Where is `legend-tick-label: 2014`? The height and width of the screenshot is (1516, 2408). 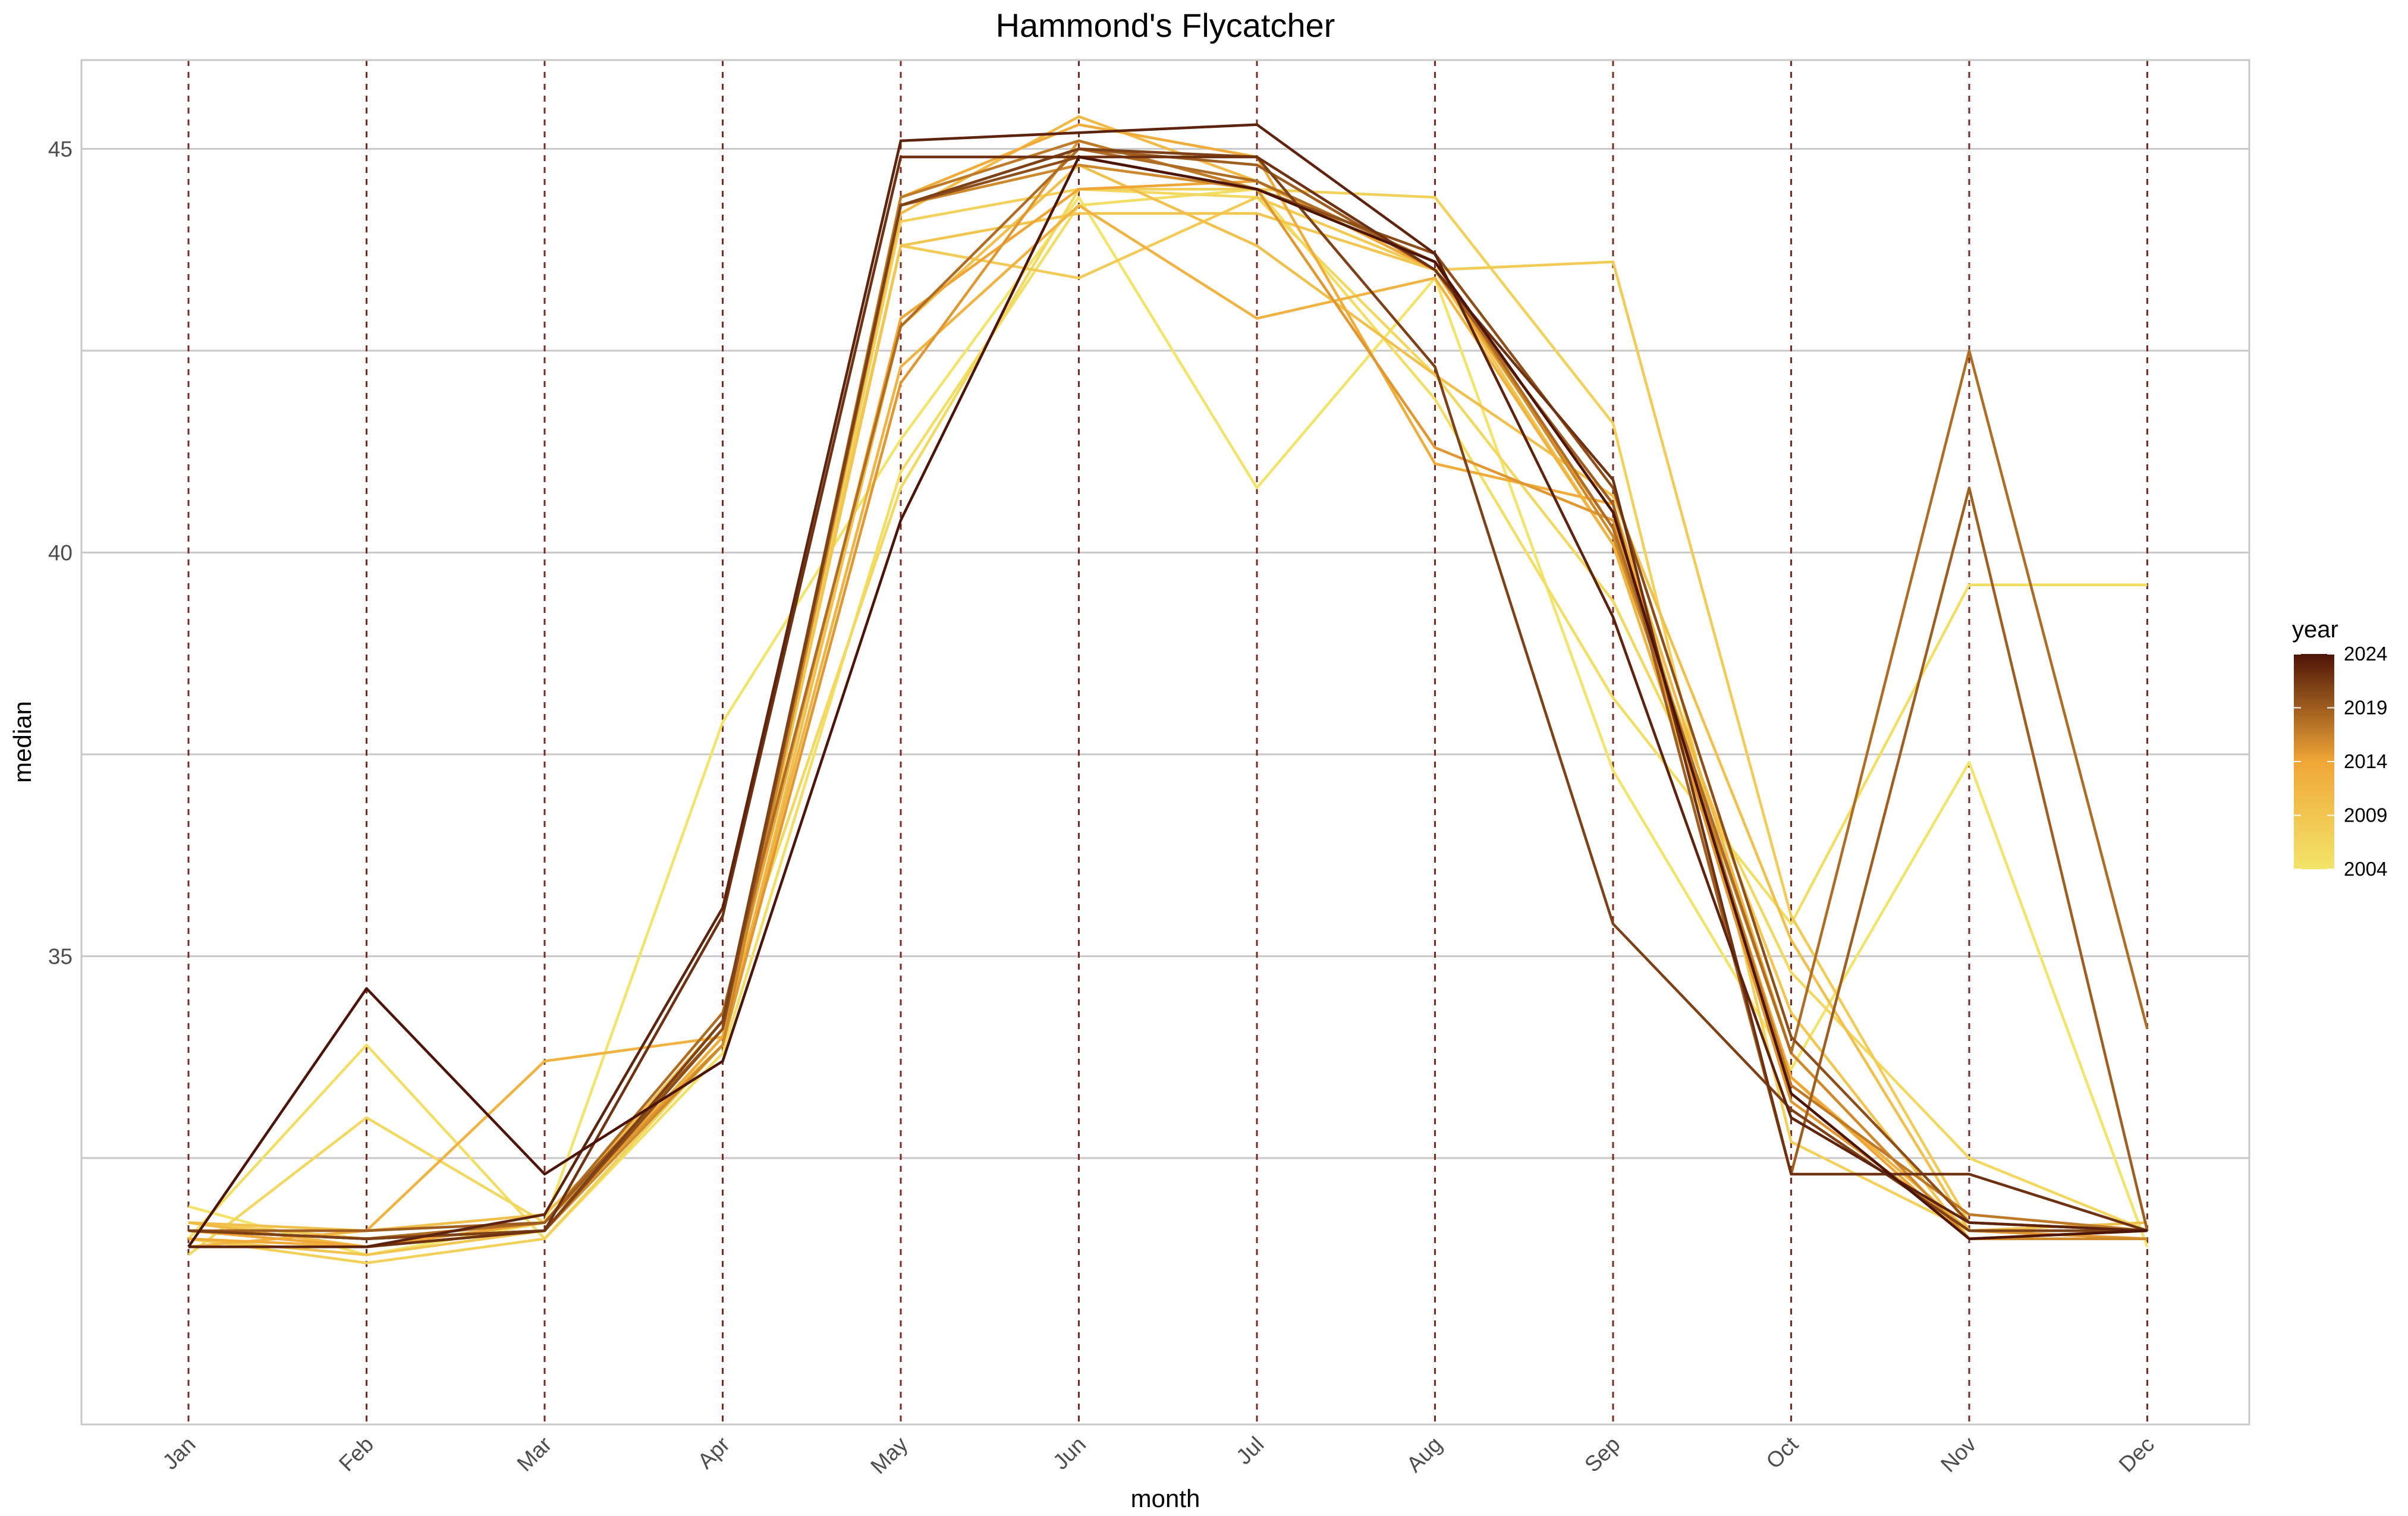 legend-tick-label: 2014 is located at coordinates (2365, 761).